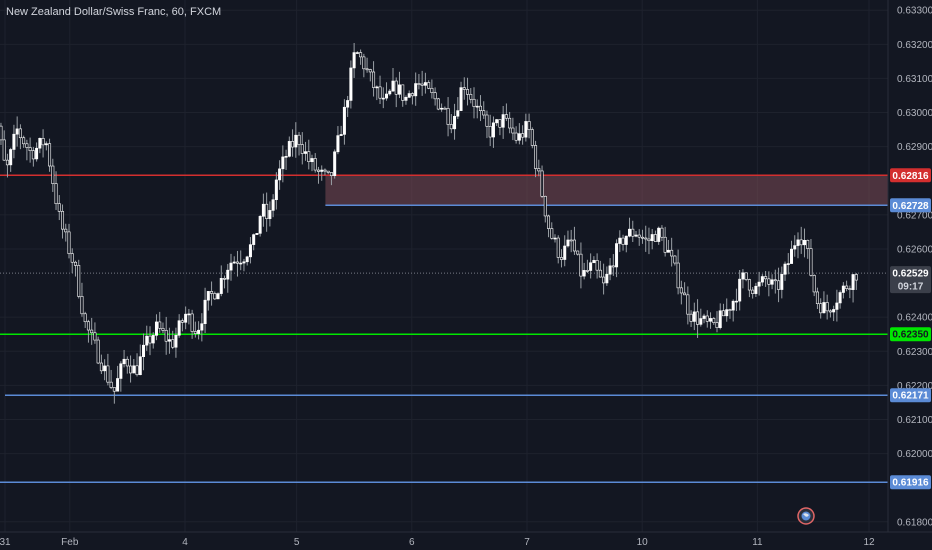  I want to click on time-tick-label: 4, so click(185, 542).